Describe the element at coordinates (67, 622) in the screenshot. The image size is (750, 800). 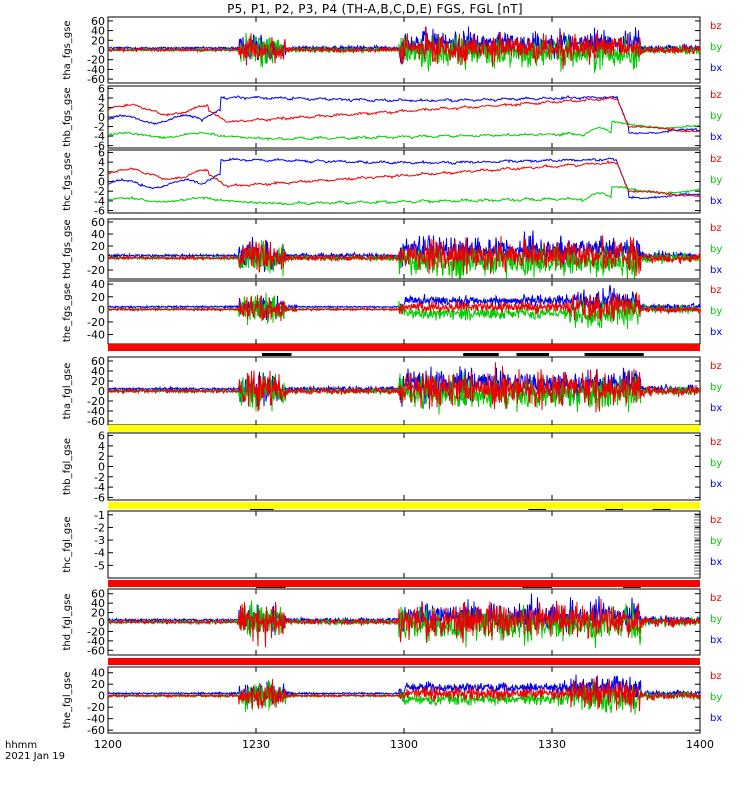
I see `y-axis-label: thd_fgl_gse` at that location.